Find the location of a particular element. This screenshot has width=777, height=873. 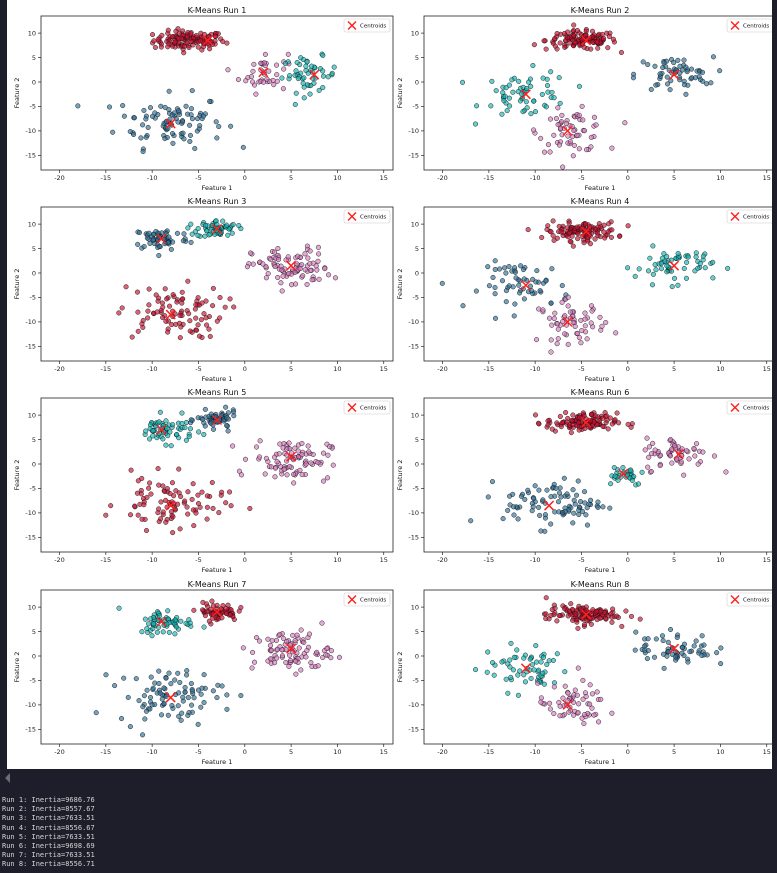

scatter-points is located at coordinates (598, 471).